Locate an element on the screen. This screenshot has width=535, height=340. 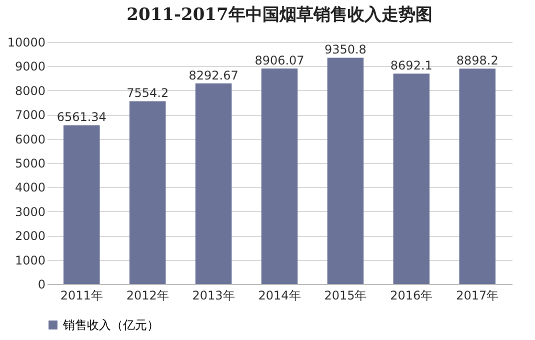
y-tick-label: 8000 is located at coordinates (30, 91).